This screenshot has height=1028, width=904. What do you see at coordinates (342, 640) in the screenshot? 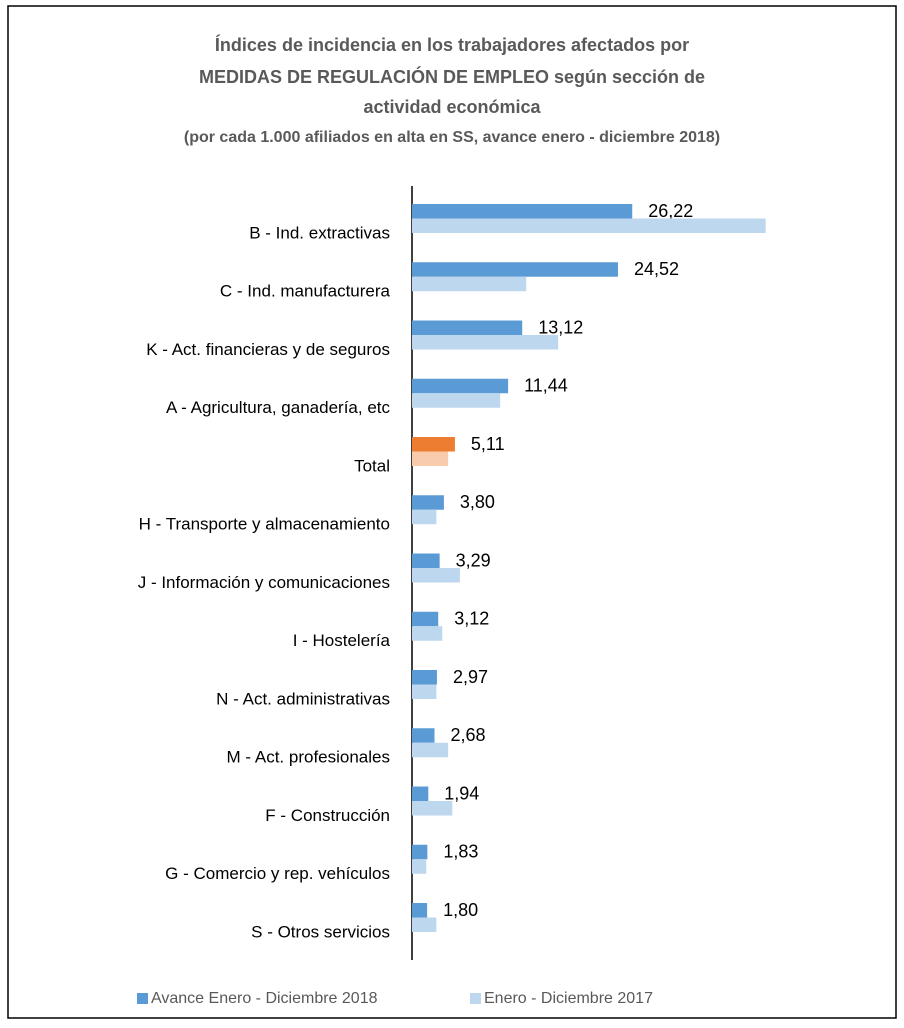
I see `y-tick-label: I - Hostelería` at bounding box center [342, 640].